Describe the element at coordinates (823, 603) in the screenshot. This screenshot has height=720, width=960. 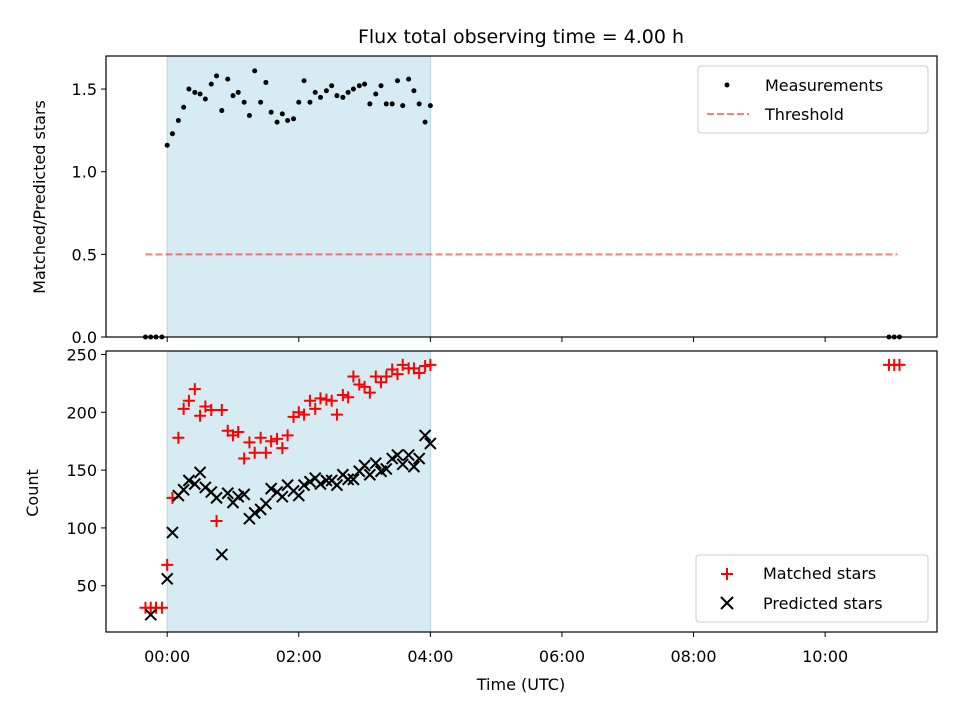
I see `legend-predicted-label: Predicted stars` at that location.